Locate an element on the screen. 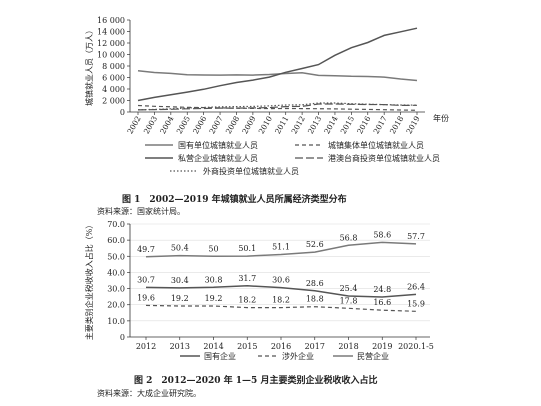 This screenshot has width=541, height=406. chart-1-y-axis-label: 城镇就业人员（万人） is located at coordinates (89, 66).